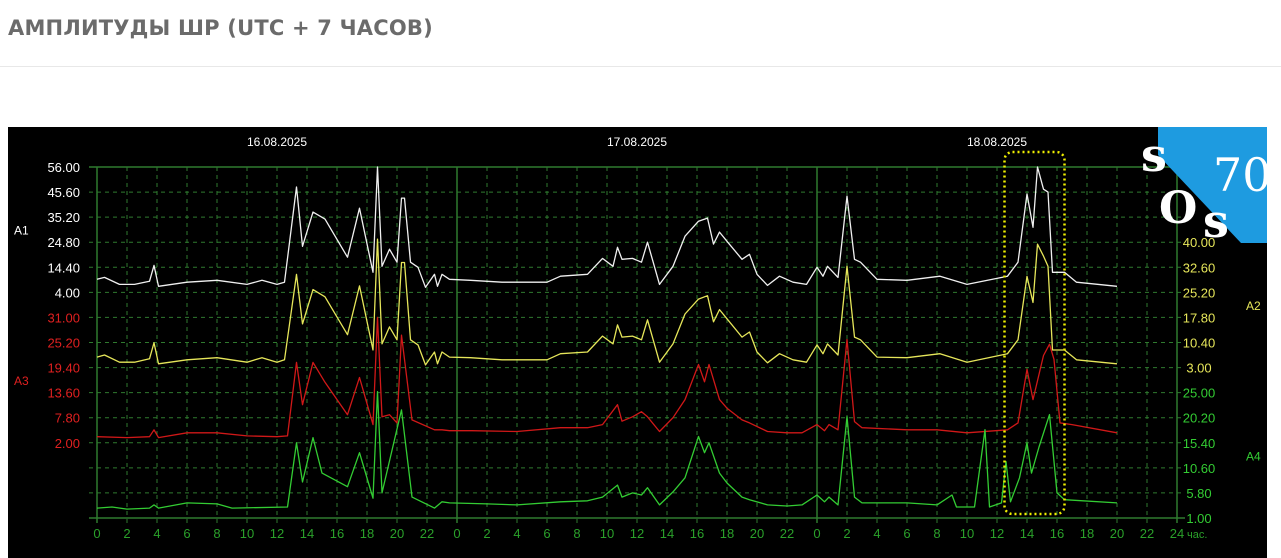 The width and height of the screenshot is (1281, 558). What do you see at coordinates (1253, 306) in the screenshot?
I see `axis-label-a2: A2` at bounding box center [1253, 306].